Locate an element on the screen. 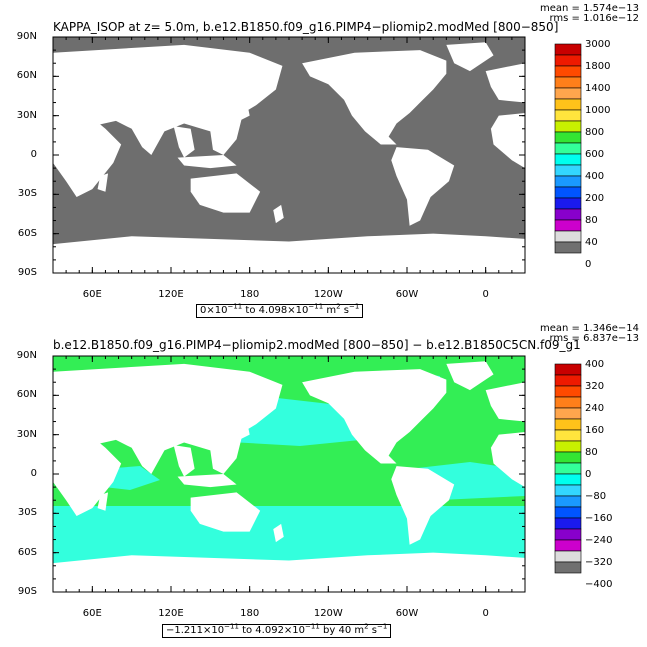 The image size is (647, 647). colorbar-label: 1400 is located at coordinates (598, 88).